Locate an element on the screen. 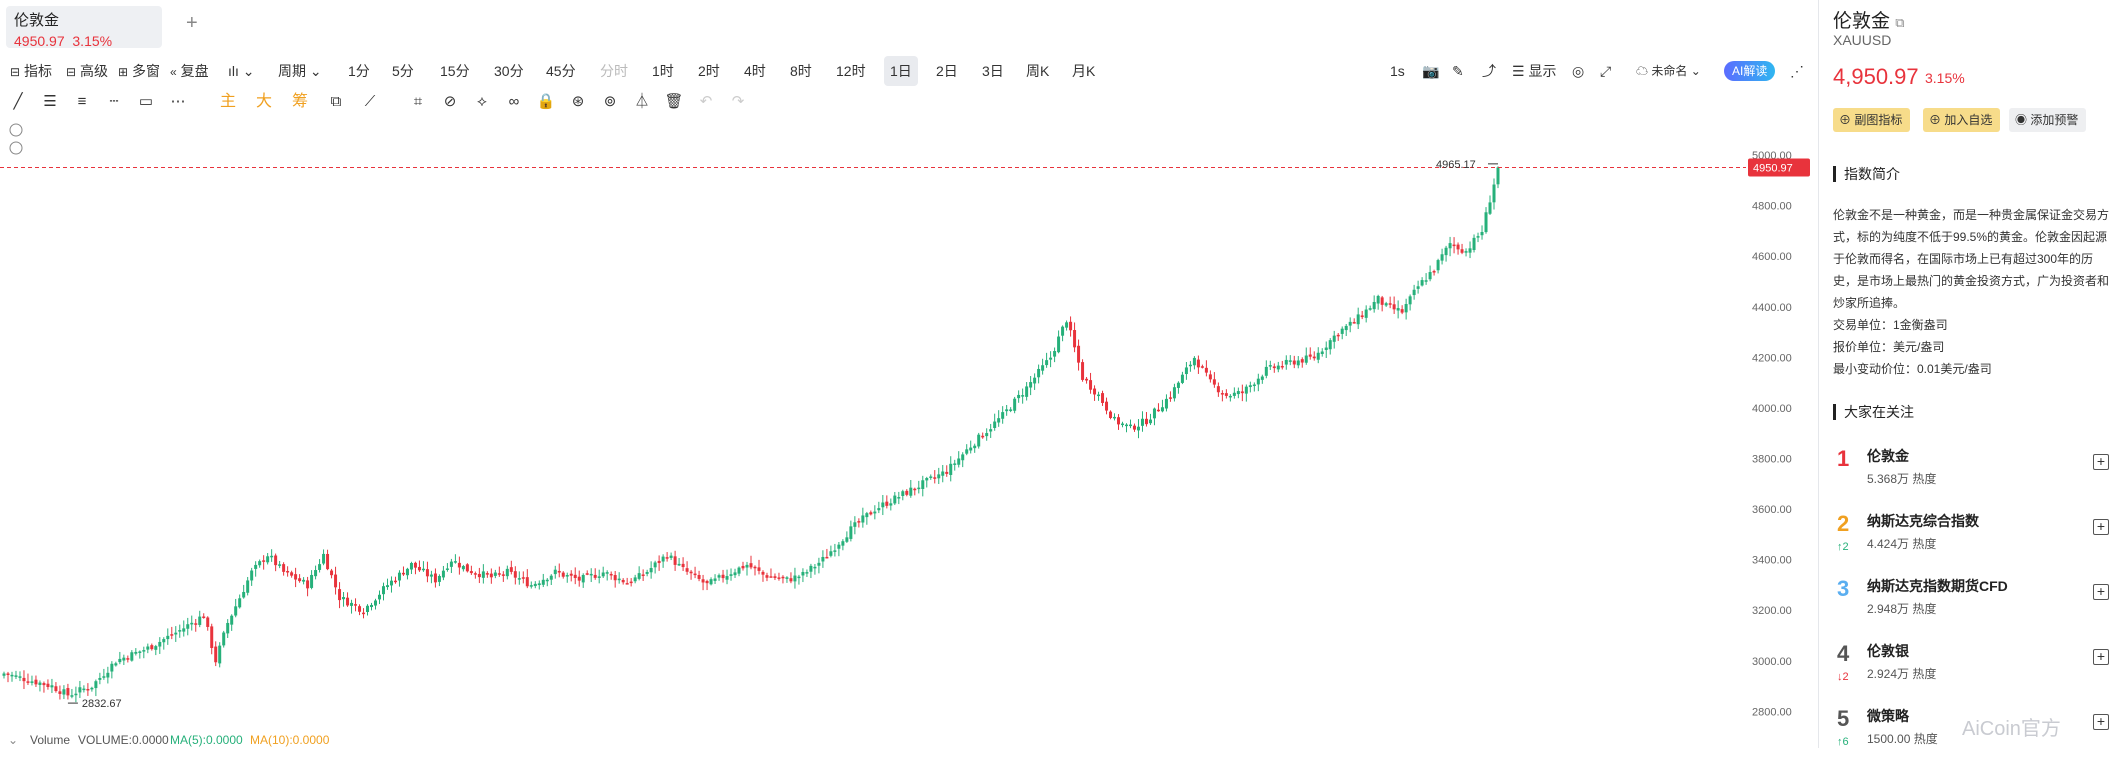 The height and width of the screenshot is (760, 2118). interval-12: 1日 is located at coordinates (901, 71).